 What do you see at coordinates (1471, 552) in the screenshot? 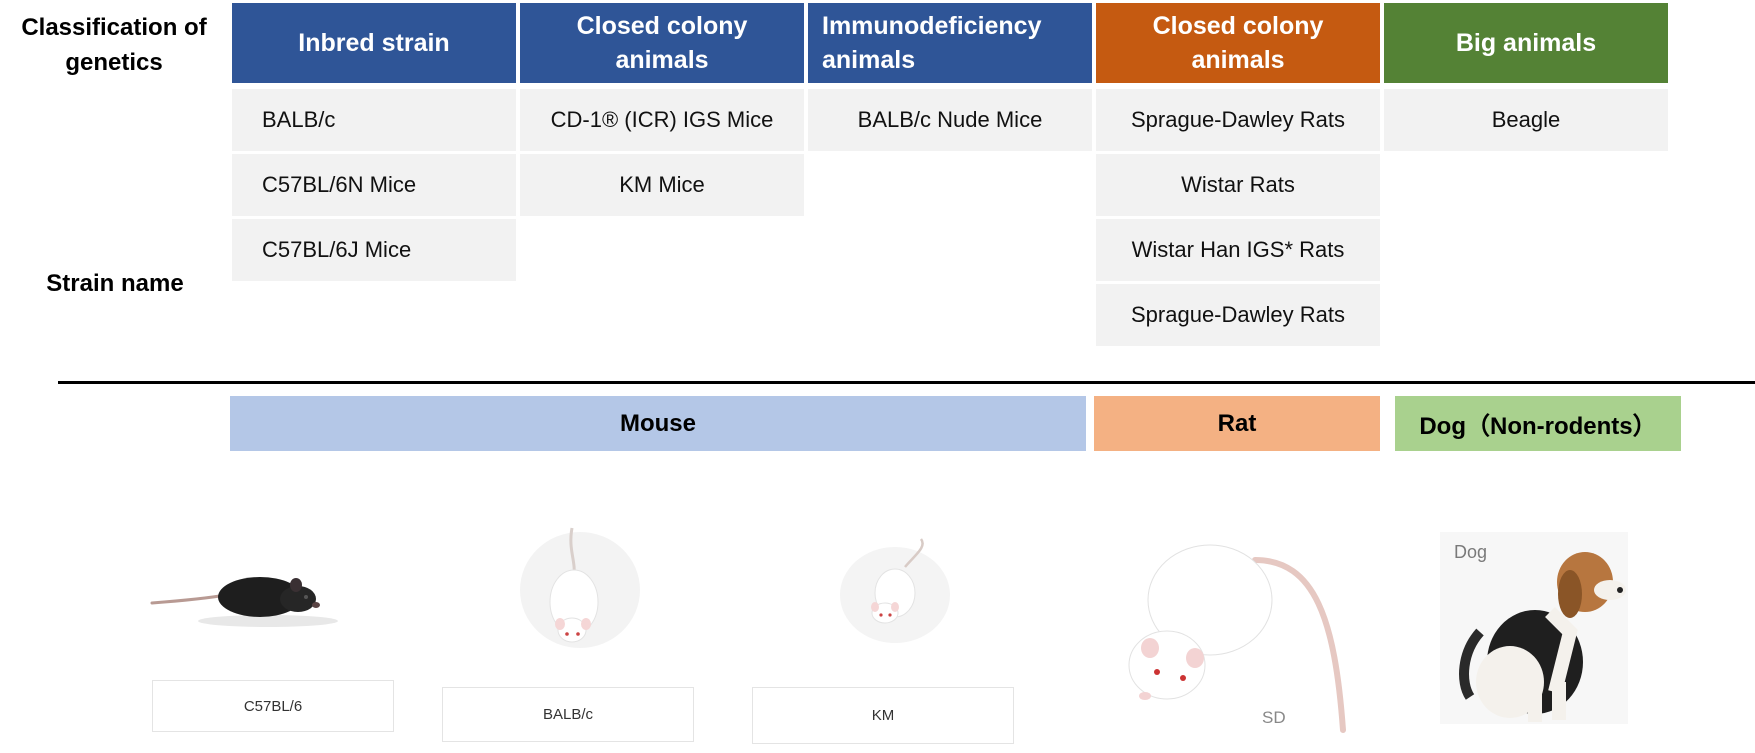
I see `caption-dog: Dog` at bounding box center [1471, 552].